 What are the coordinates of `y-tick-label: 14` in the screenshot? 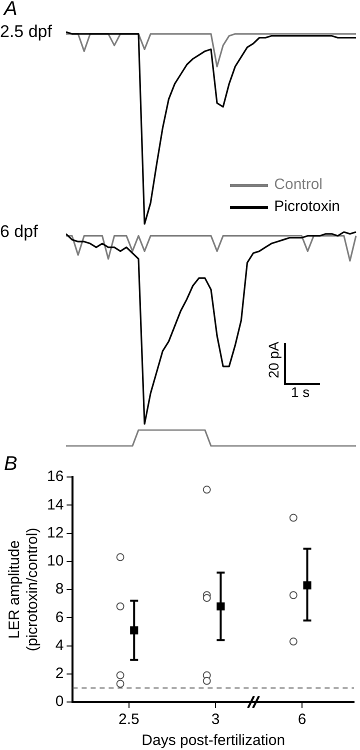 It's located at (55, 505).